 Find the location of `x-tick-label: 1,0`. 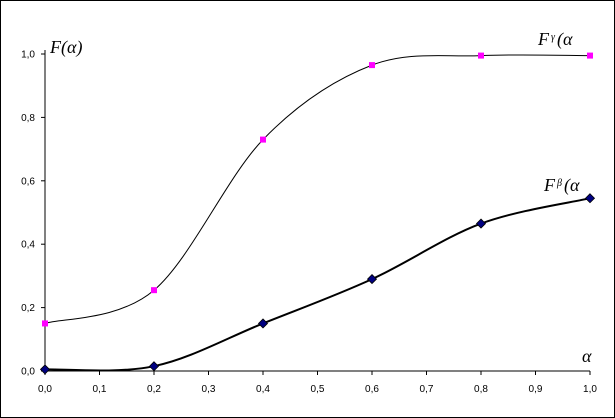

x-tick-label: 1,0 is located at coordinates (590, 389).